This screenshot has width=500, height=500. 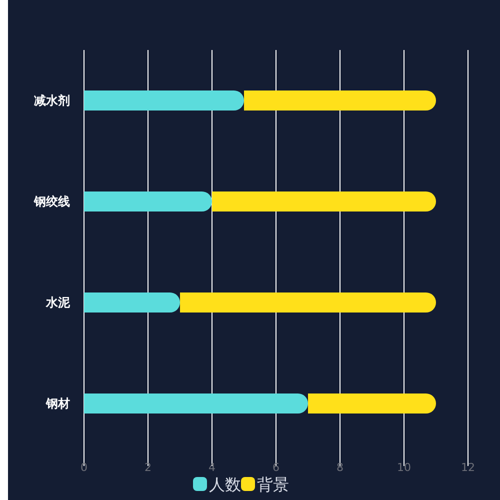 What do you see at coordinates (273, 484) in the screenshot?
I see `legend-label: 背景` at bounding box center [273, 484].